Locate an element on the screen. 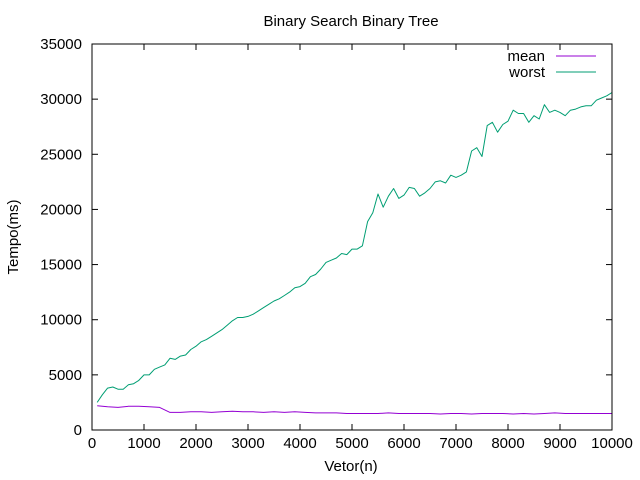 The height and width of the screenshot is (480, 640). y-tick-label: 0 is located at coordinates (78, 430).